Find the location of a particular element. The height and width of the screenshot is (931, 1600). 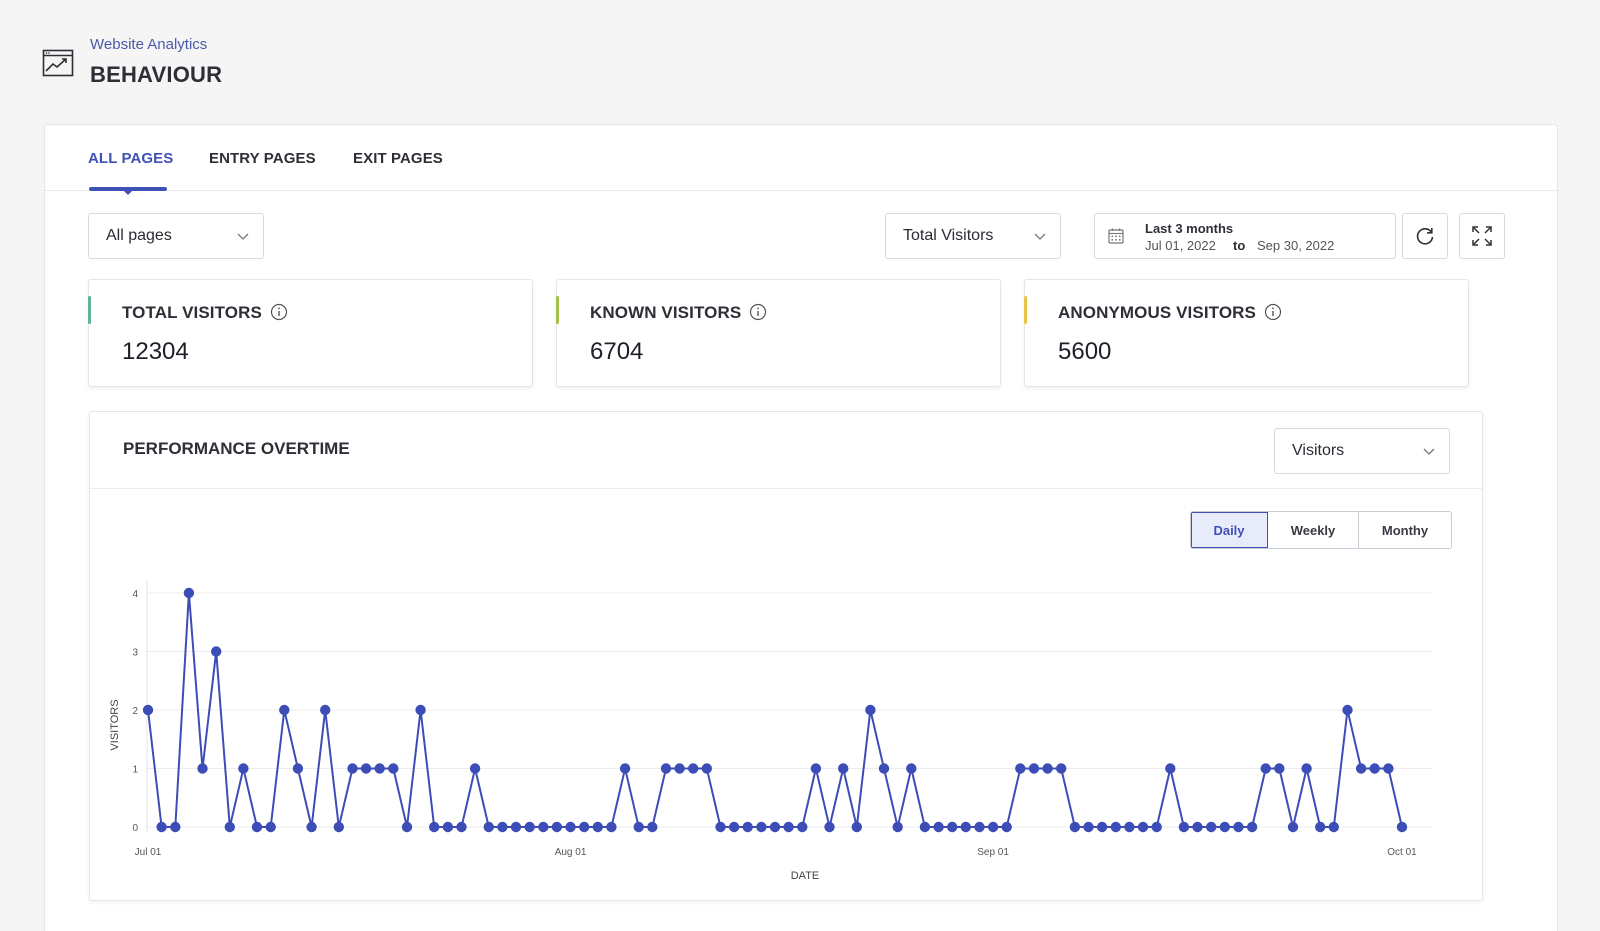

pages-select-value: All pages is located at coordinates (139, 235).